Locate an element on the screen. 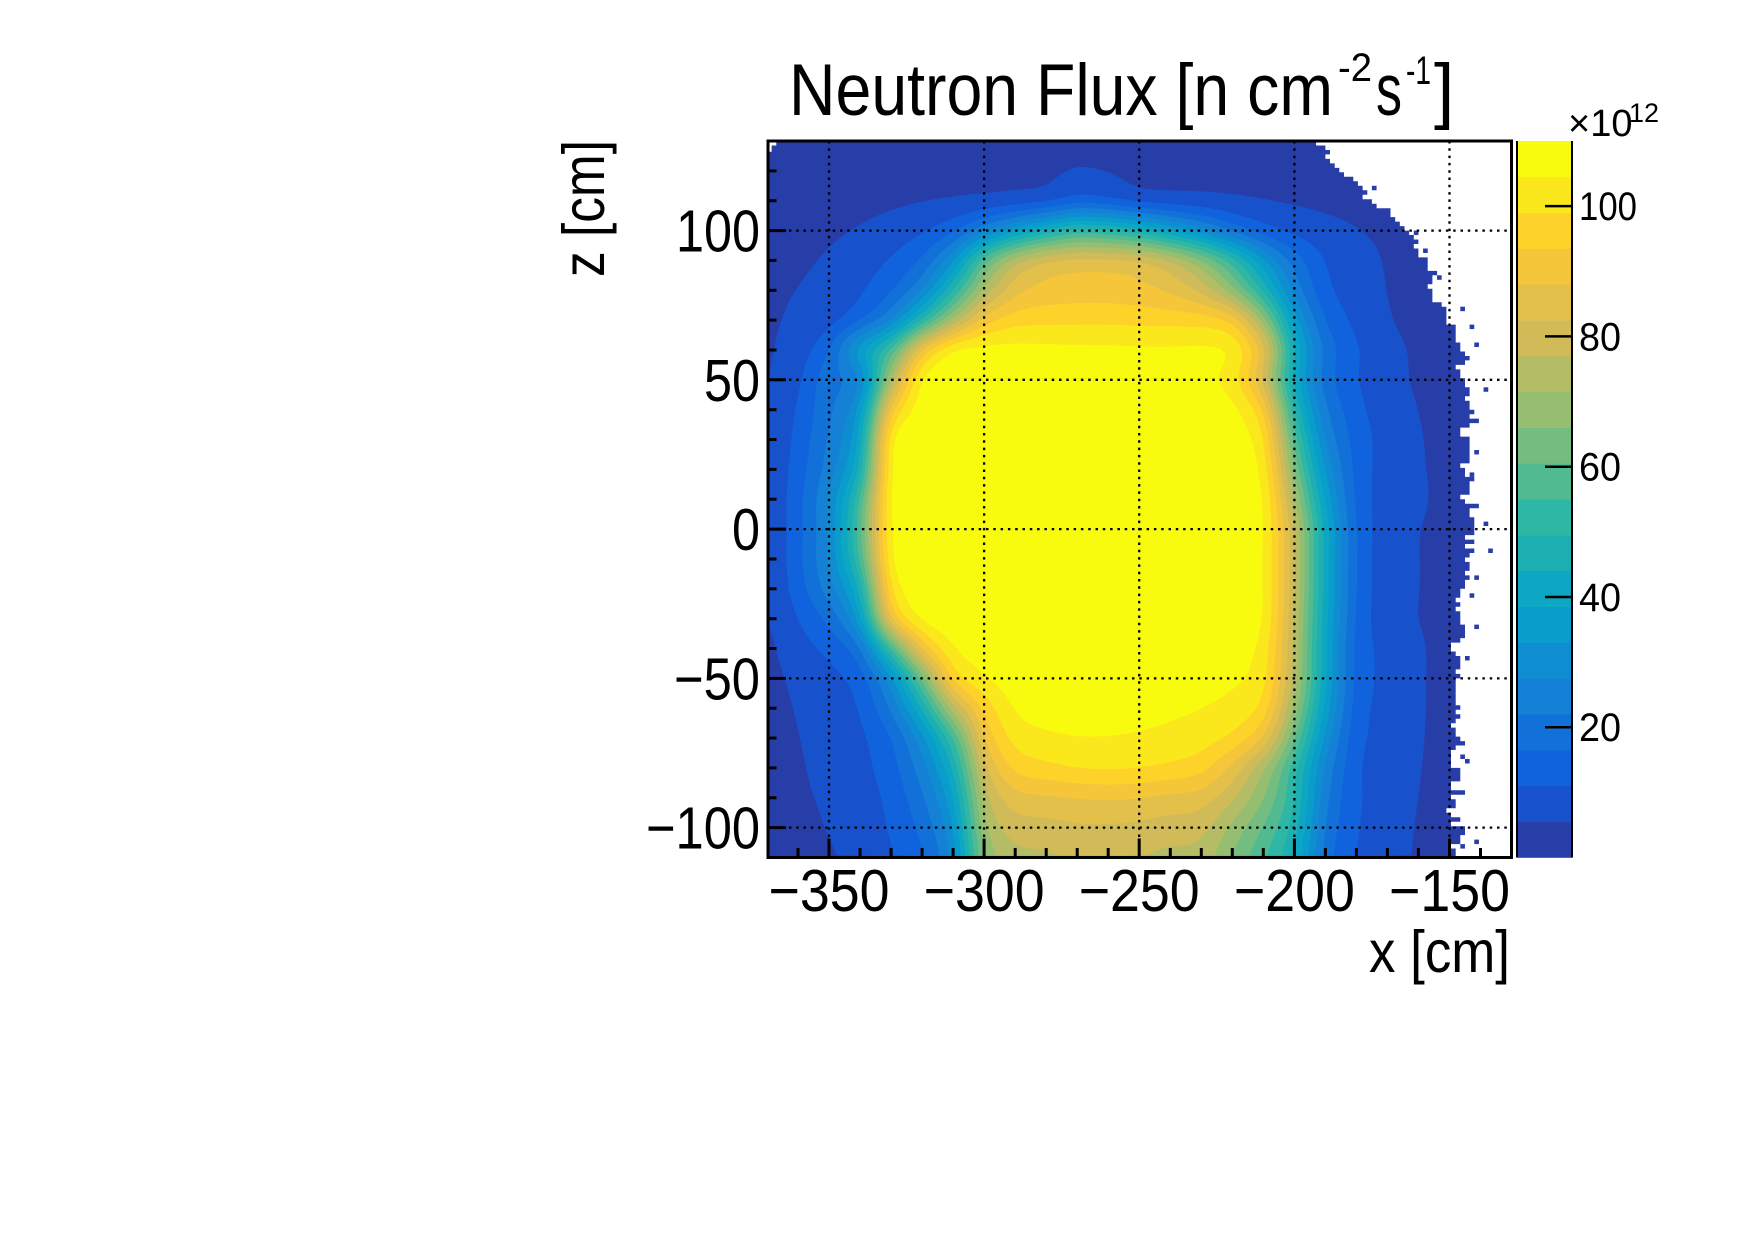  svg-text: 0 is located at coordinates (746, 529).